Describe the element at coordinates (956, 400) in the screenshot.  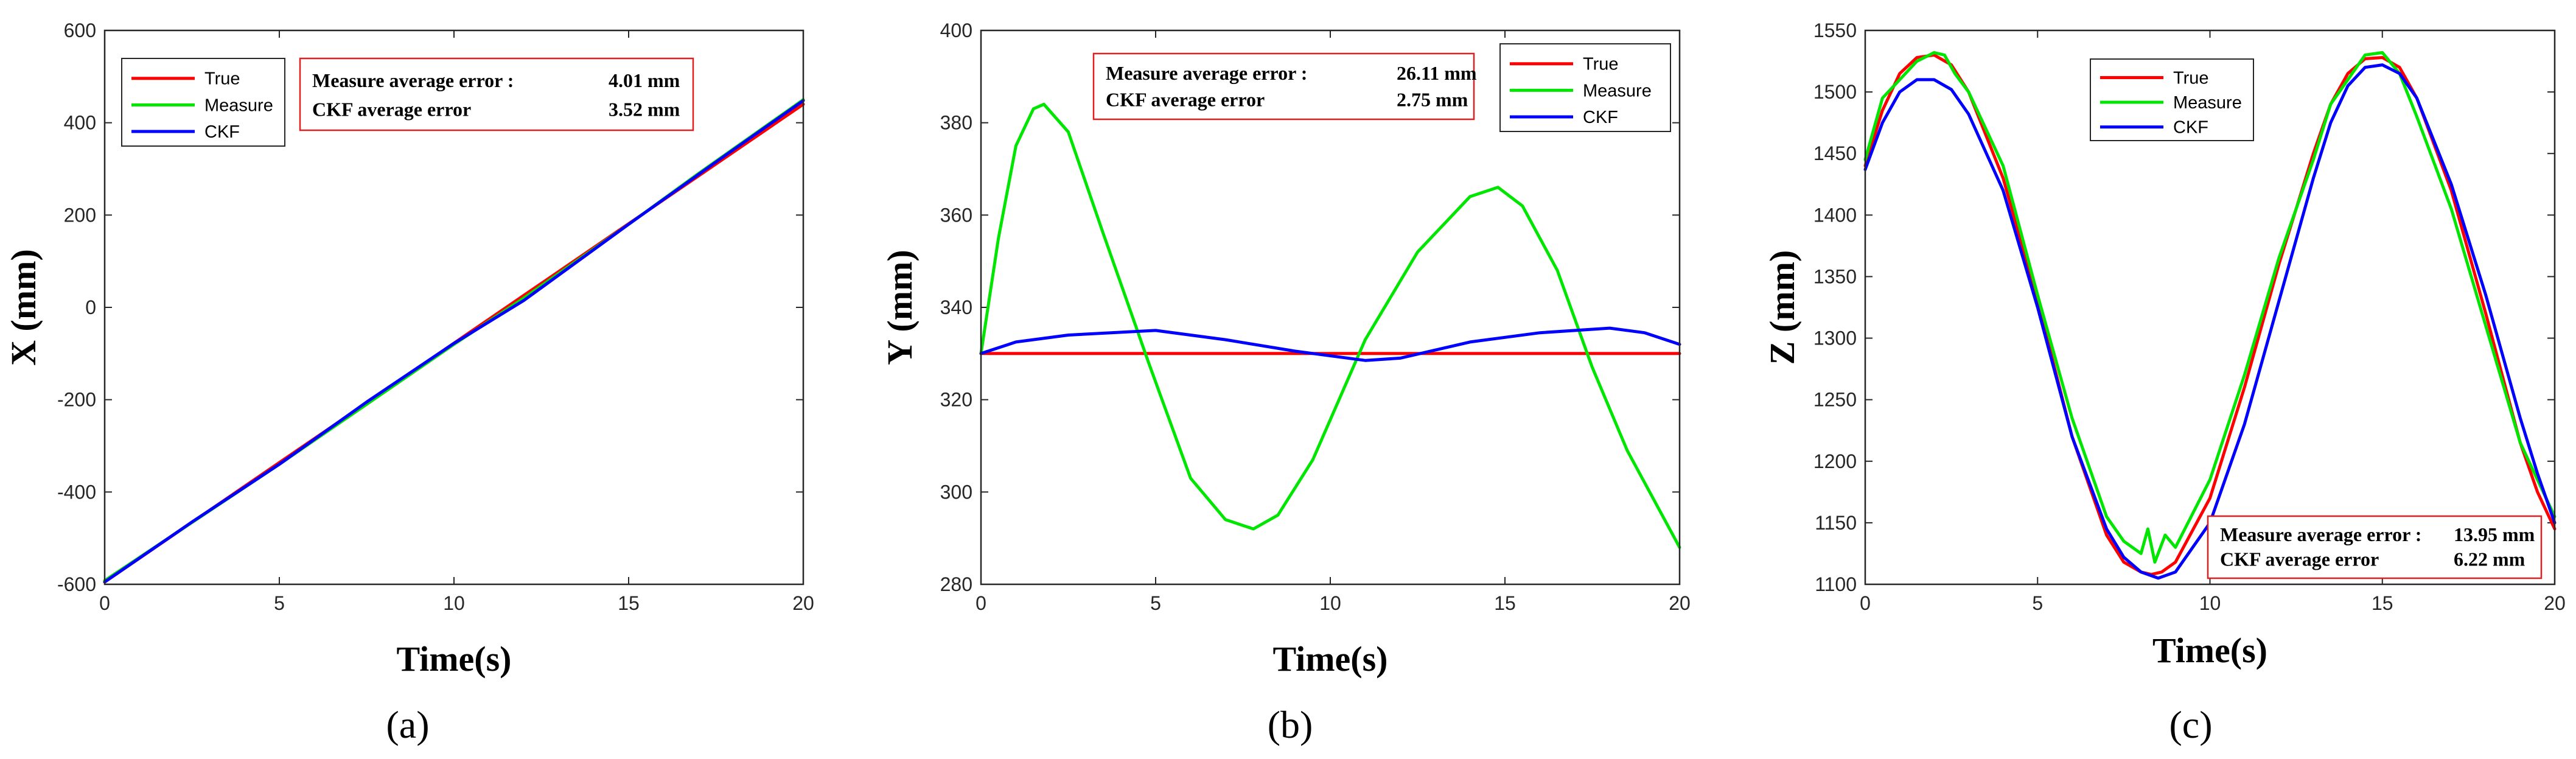
I see `y-tick-label: 320` at that location.